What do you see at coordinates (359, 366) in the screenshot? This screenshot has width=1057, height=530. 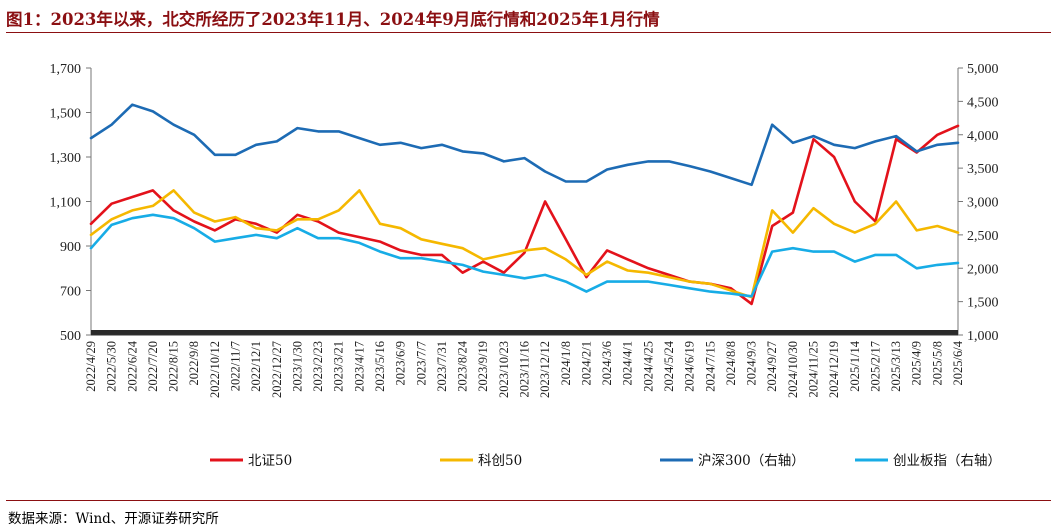 I see `x-tick-label: 2023/4/17` at bounding box center [359, 366].